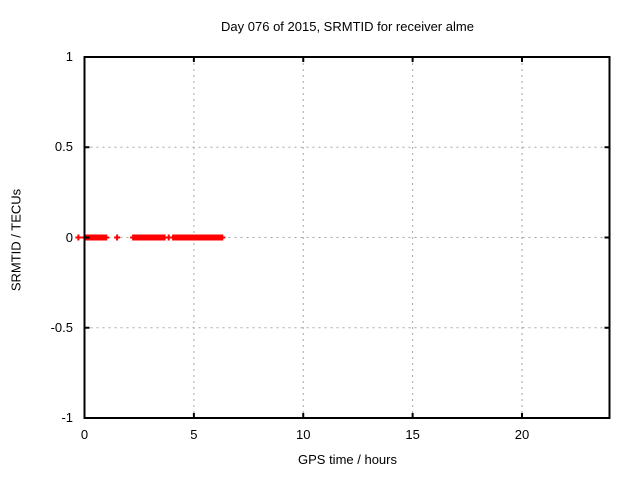 Image resolution: width=640 pixels, height=480 pixels. I want to click on y-tick-label: 0, so click(69, 237).